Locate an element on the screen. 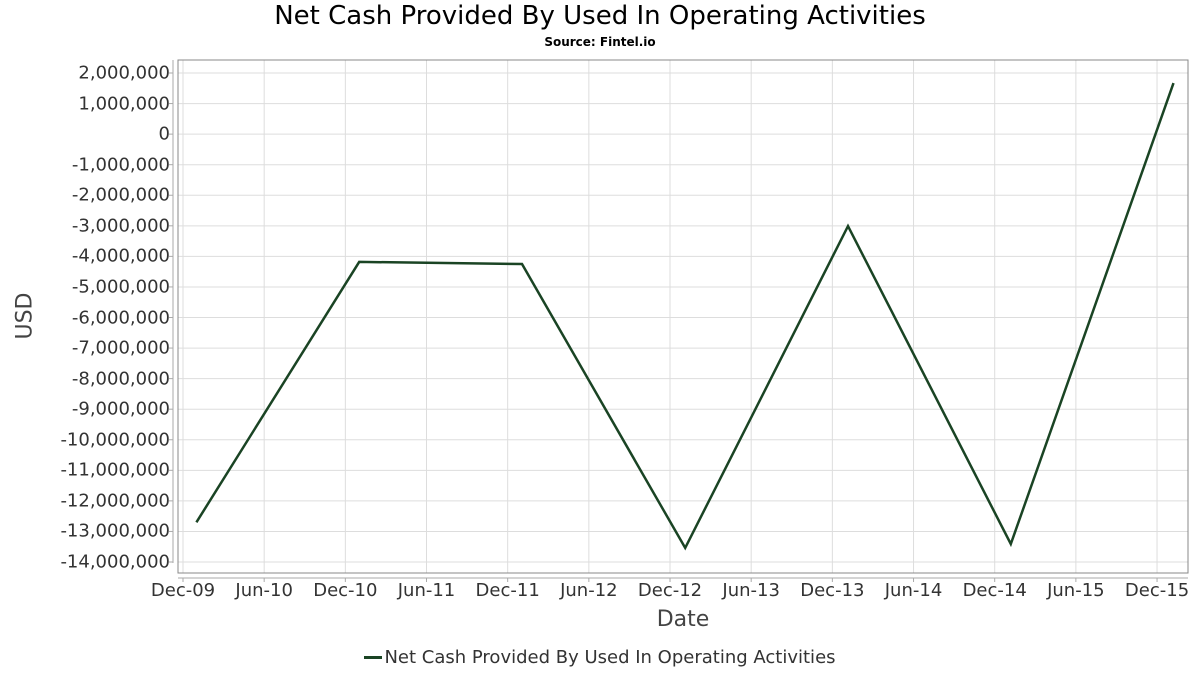 Image resolution: width=1200 pixels, height=675 pixels. chart-subtitle: Source: Fintel.io is located at coordinates (600, 42).